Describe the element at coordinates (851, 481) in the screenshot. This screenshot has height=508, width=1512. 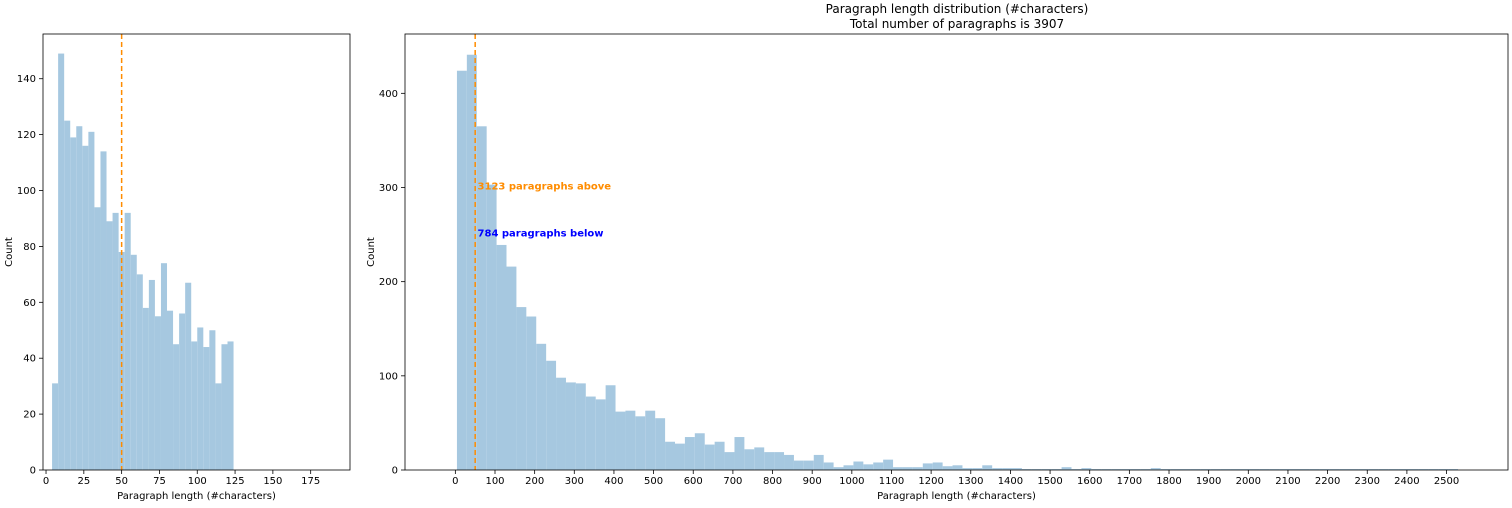
I see `right-x-tick-label: 1000` at that location.